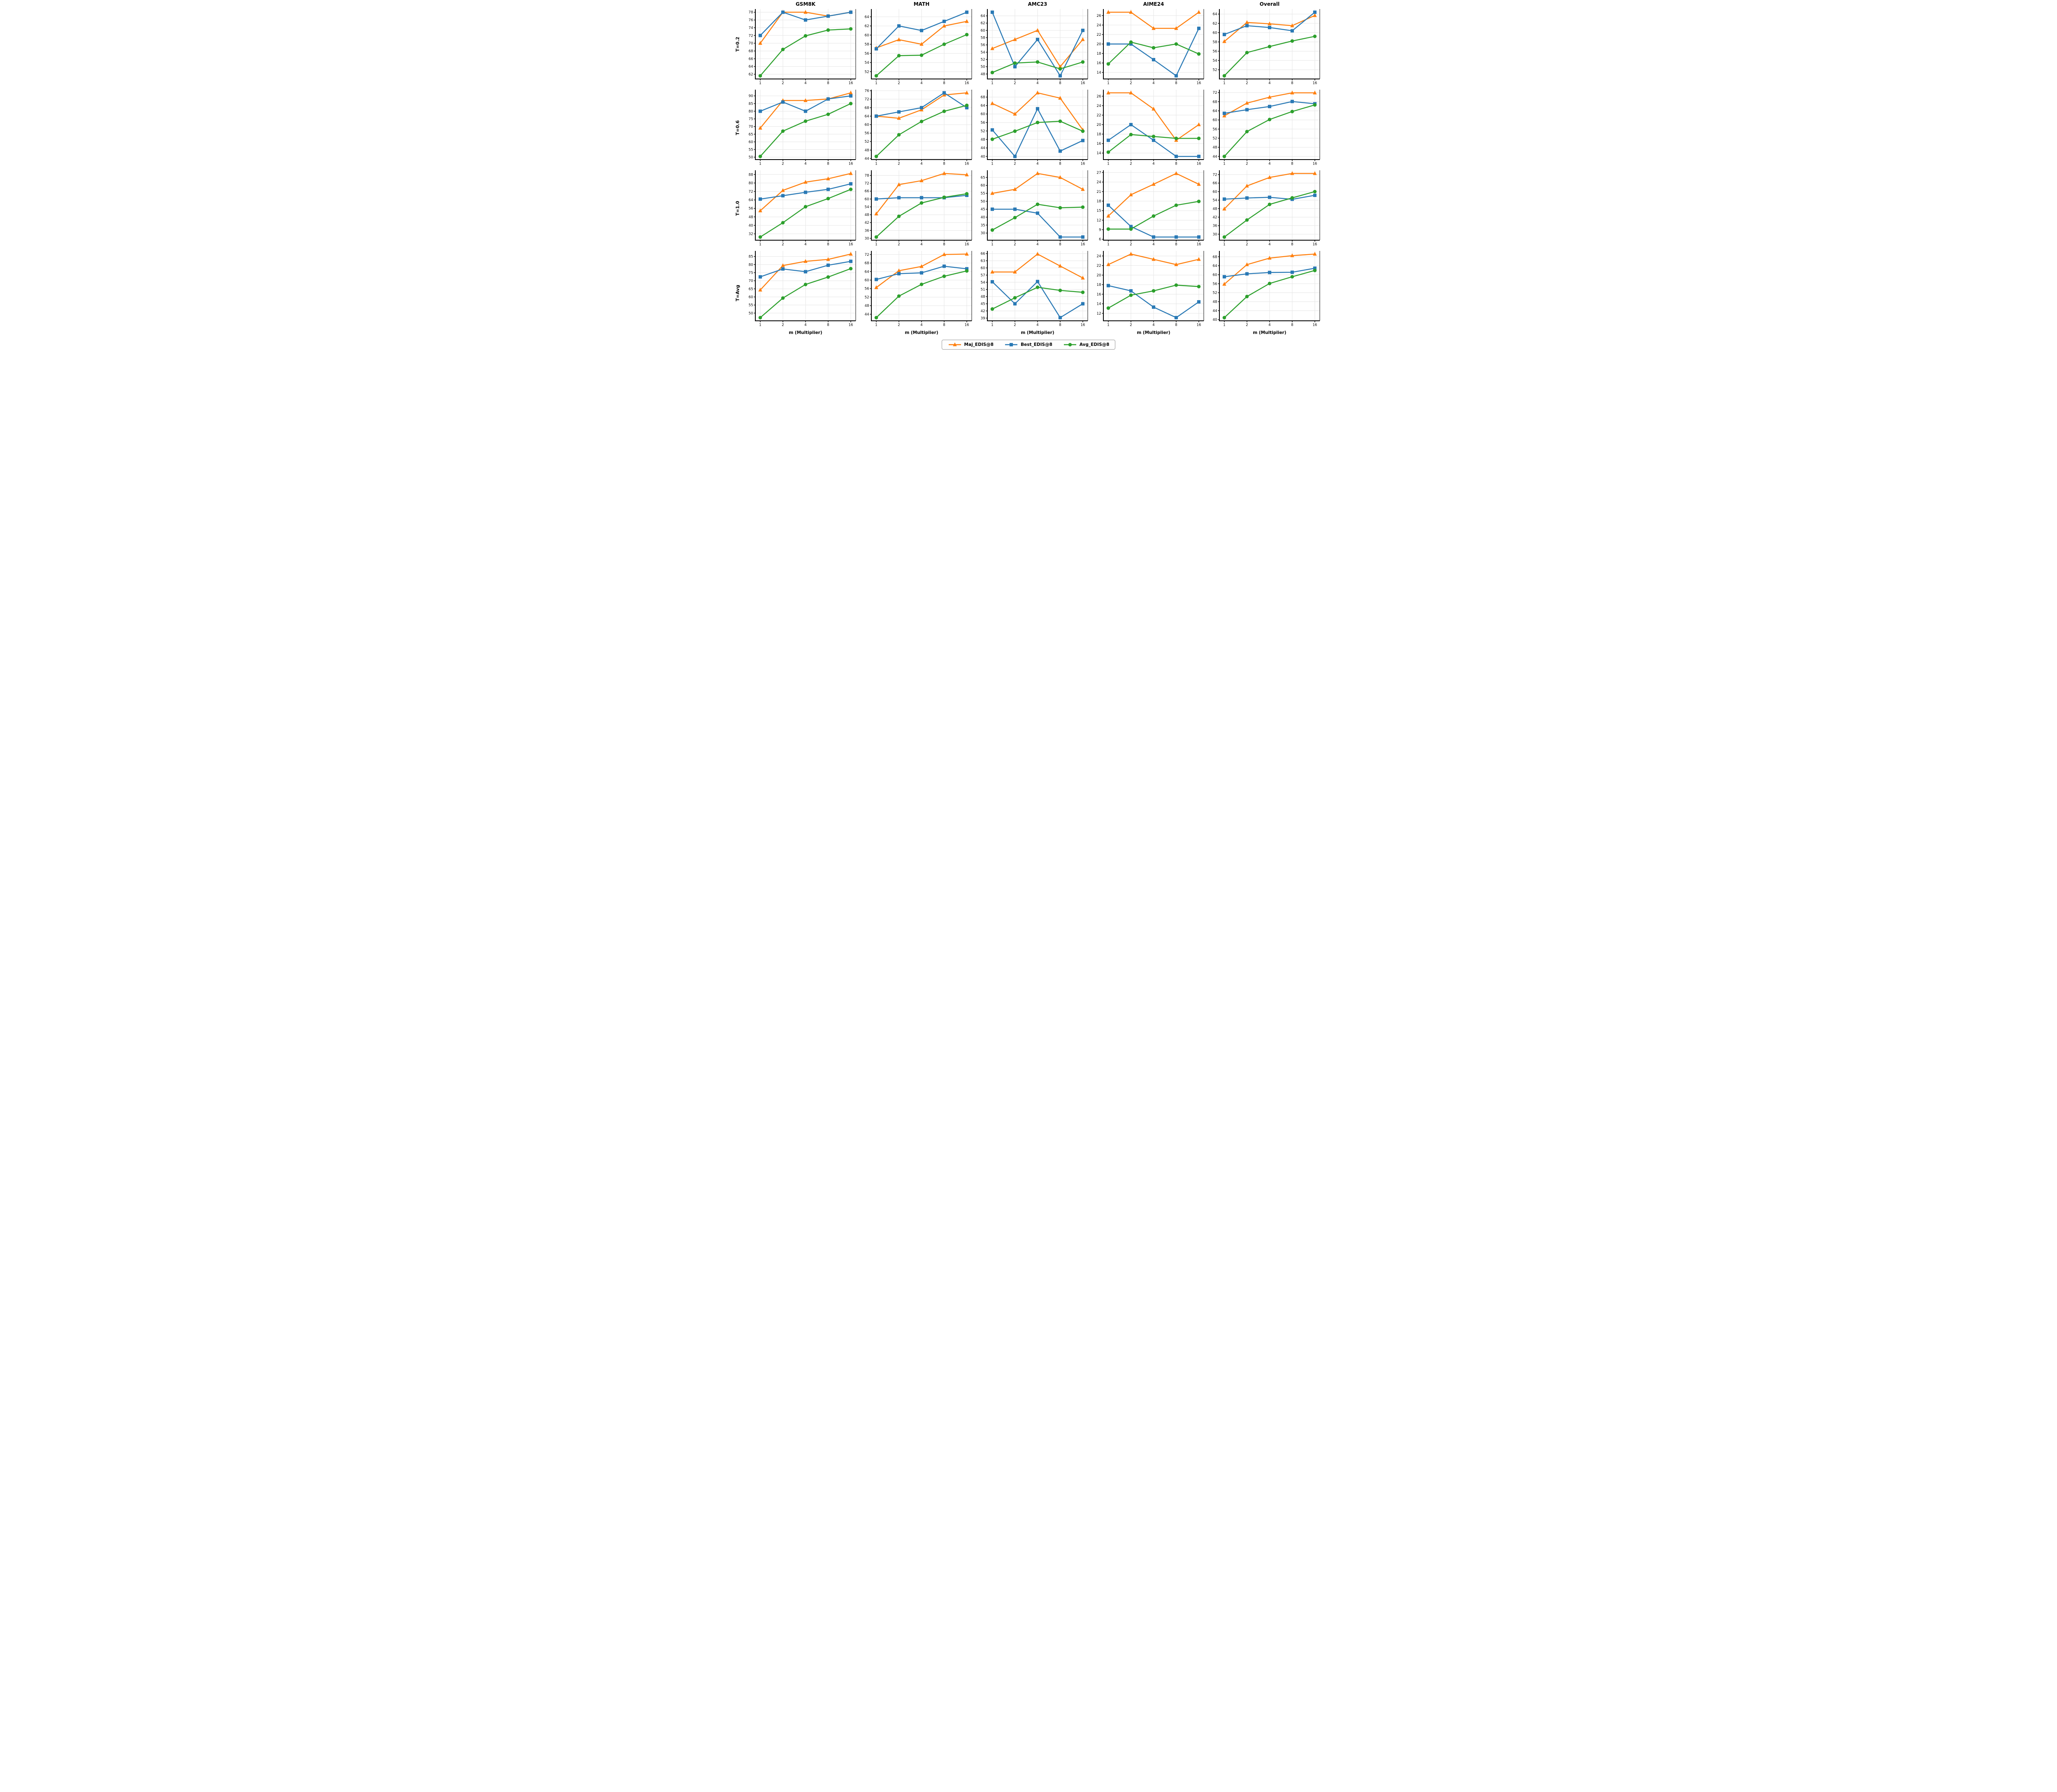 This screenshot has width=2057, height=1792. I want to click on cell-gsm8k-row2: 32 40 48 56 64 72 80 88 1 2 4 8 16, so click(801, 208).